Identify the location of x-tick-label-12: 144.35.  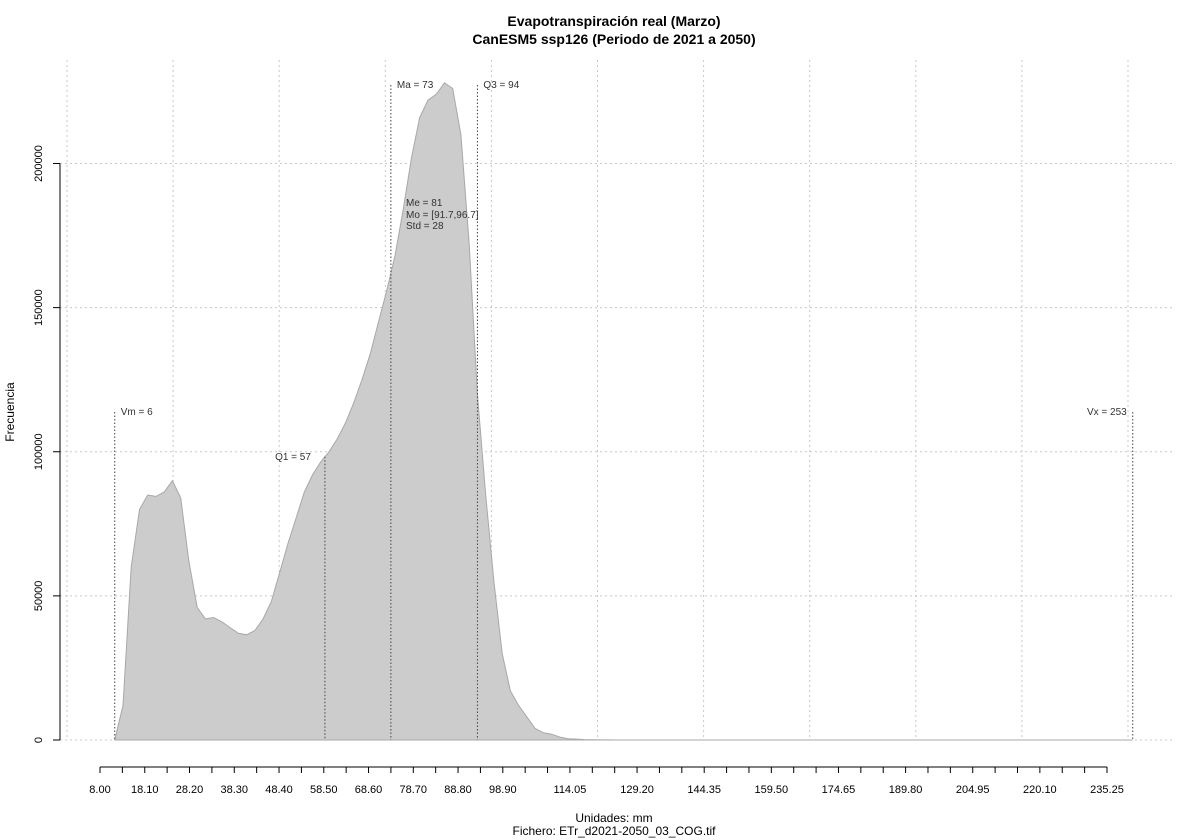
(704, 790).